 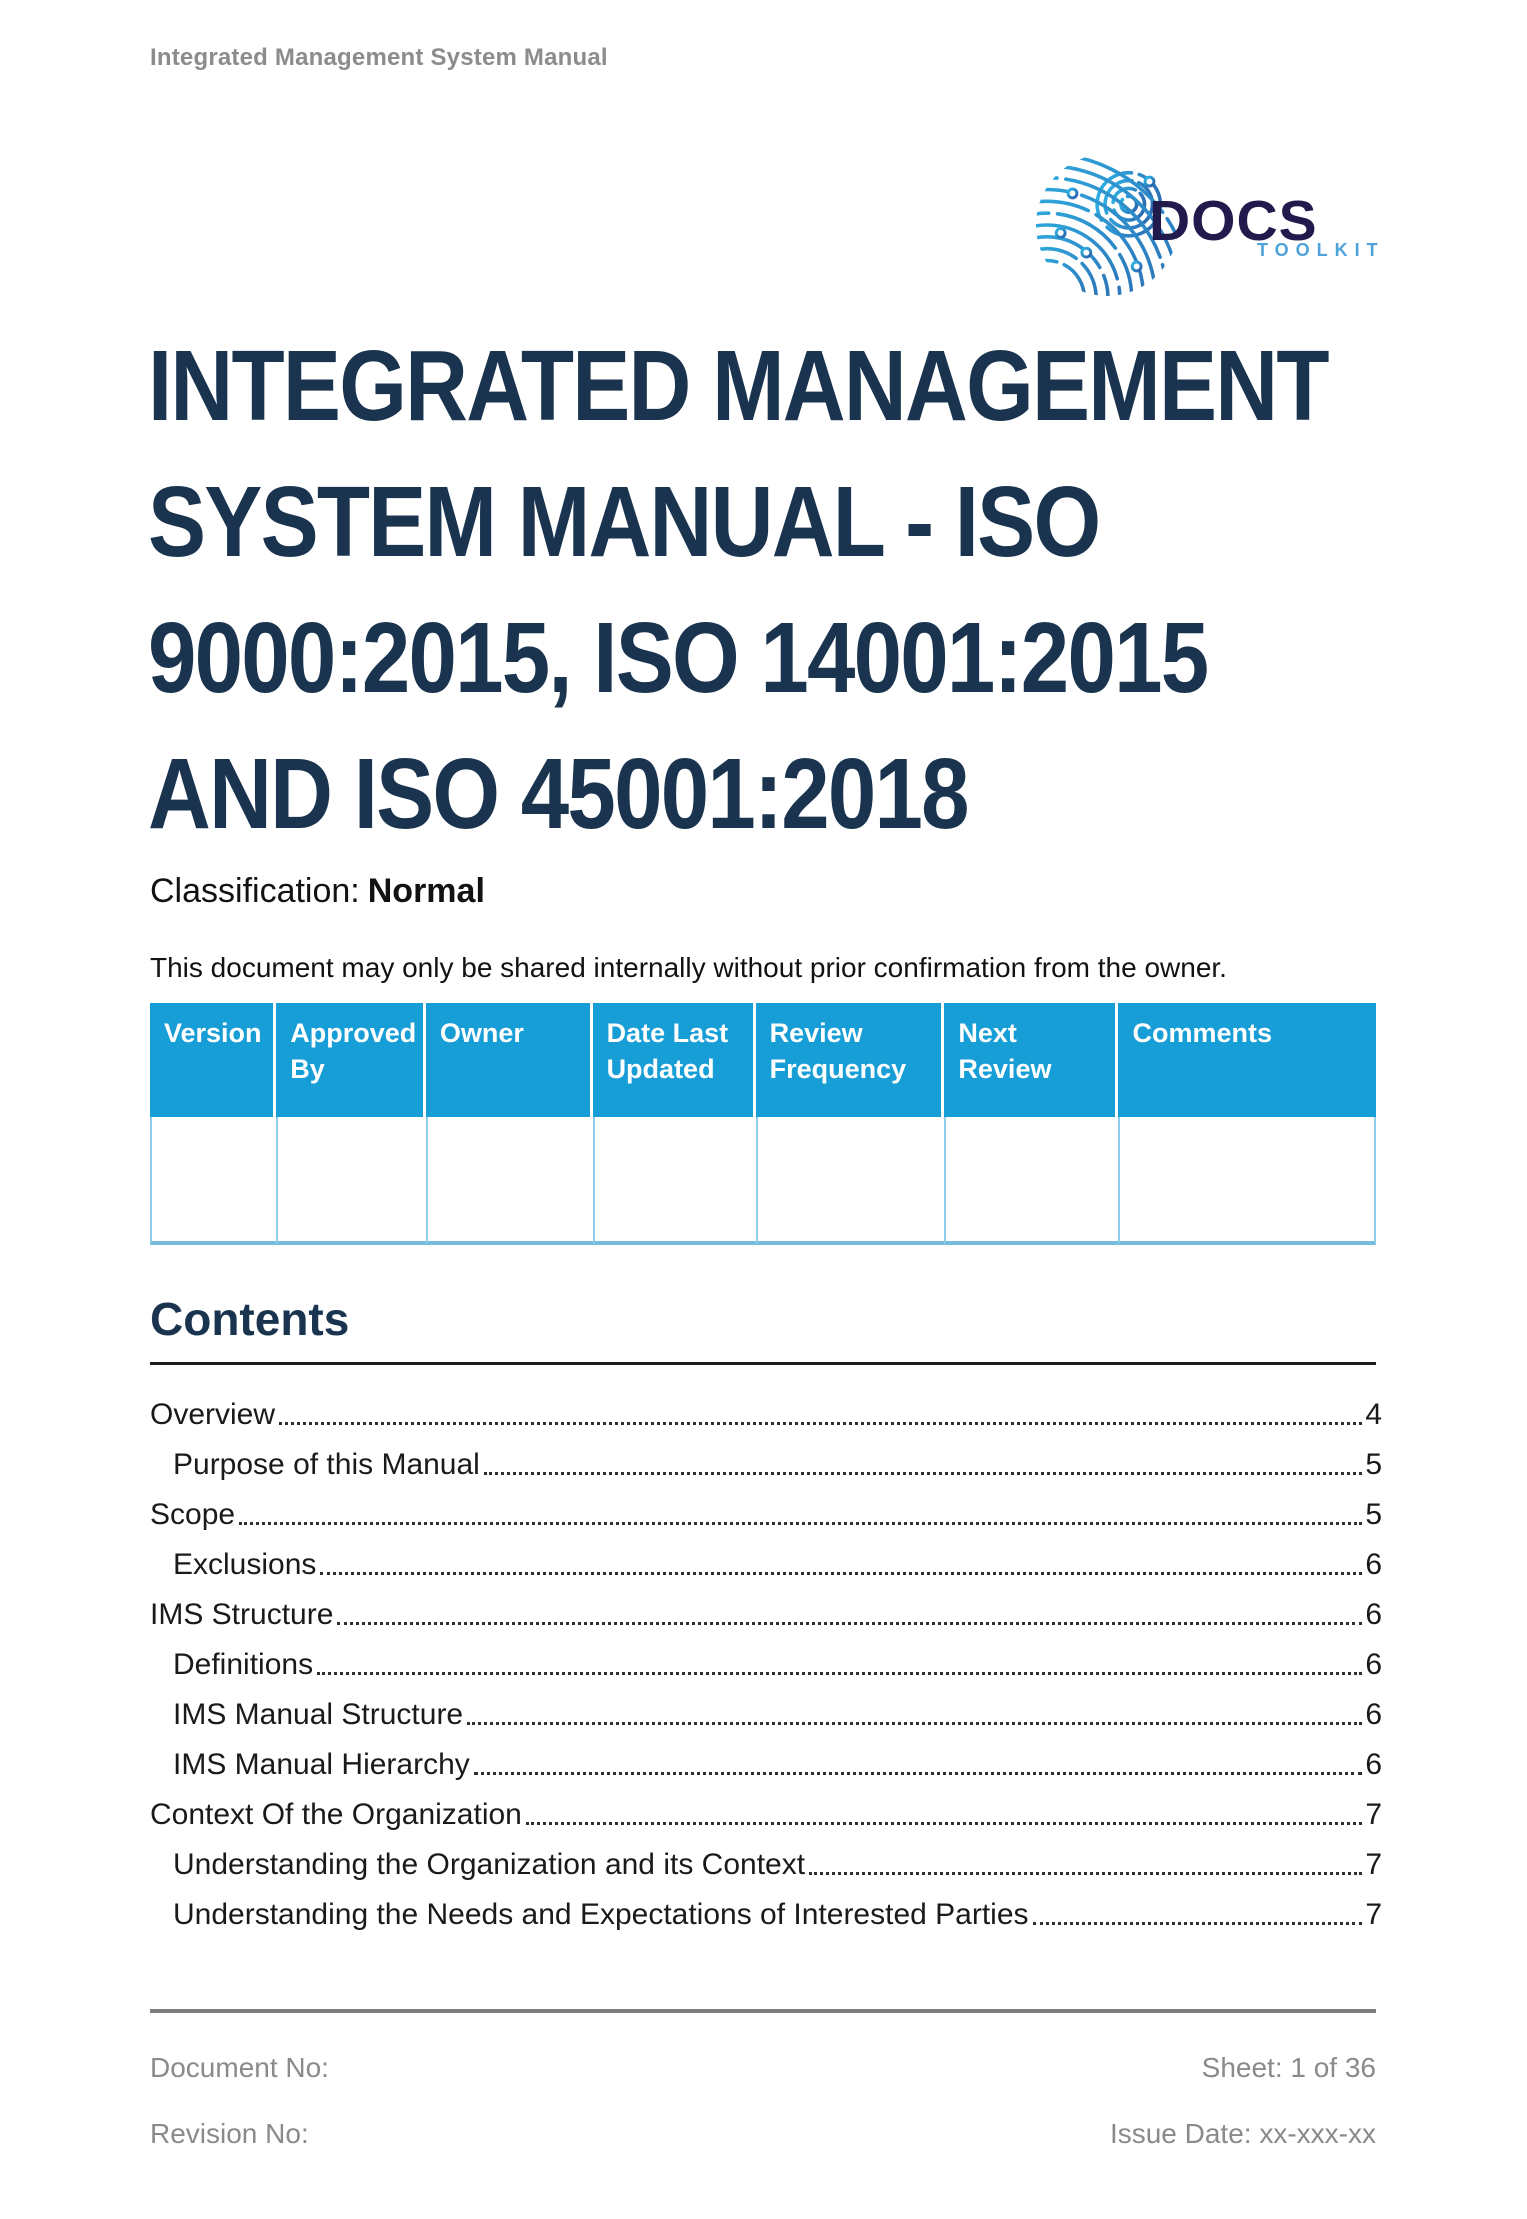 What do you see at coordinates (674, 1060) in the screenshot?
I see `column-header-date-last-updated: Date Last Updated` at bounding box center [674, 1060].